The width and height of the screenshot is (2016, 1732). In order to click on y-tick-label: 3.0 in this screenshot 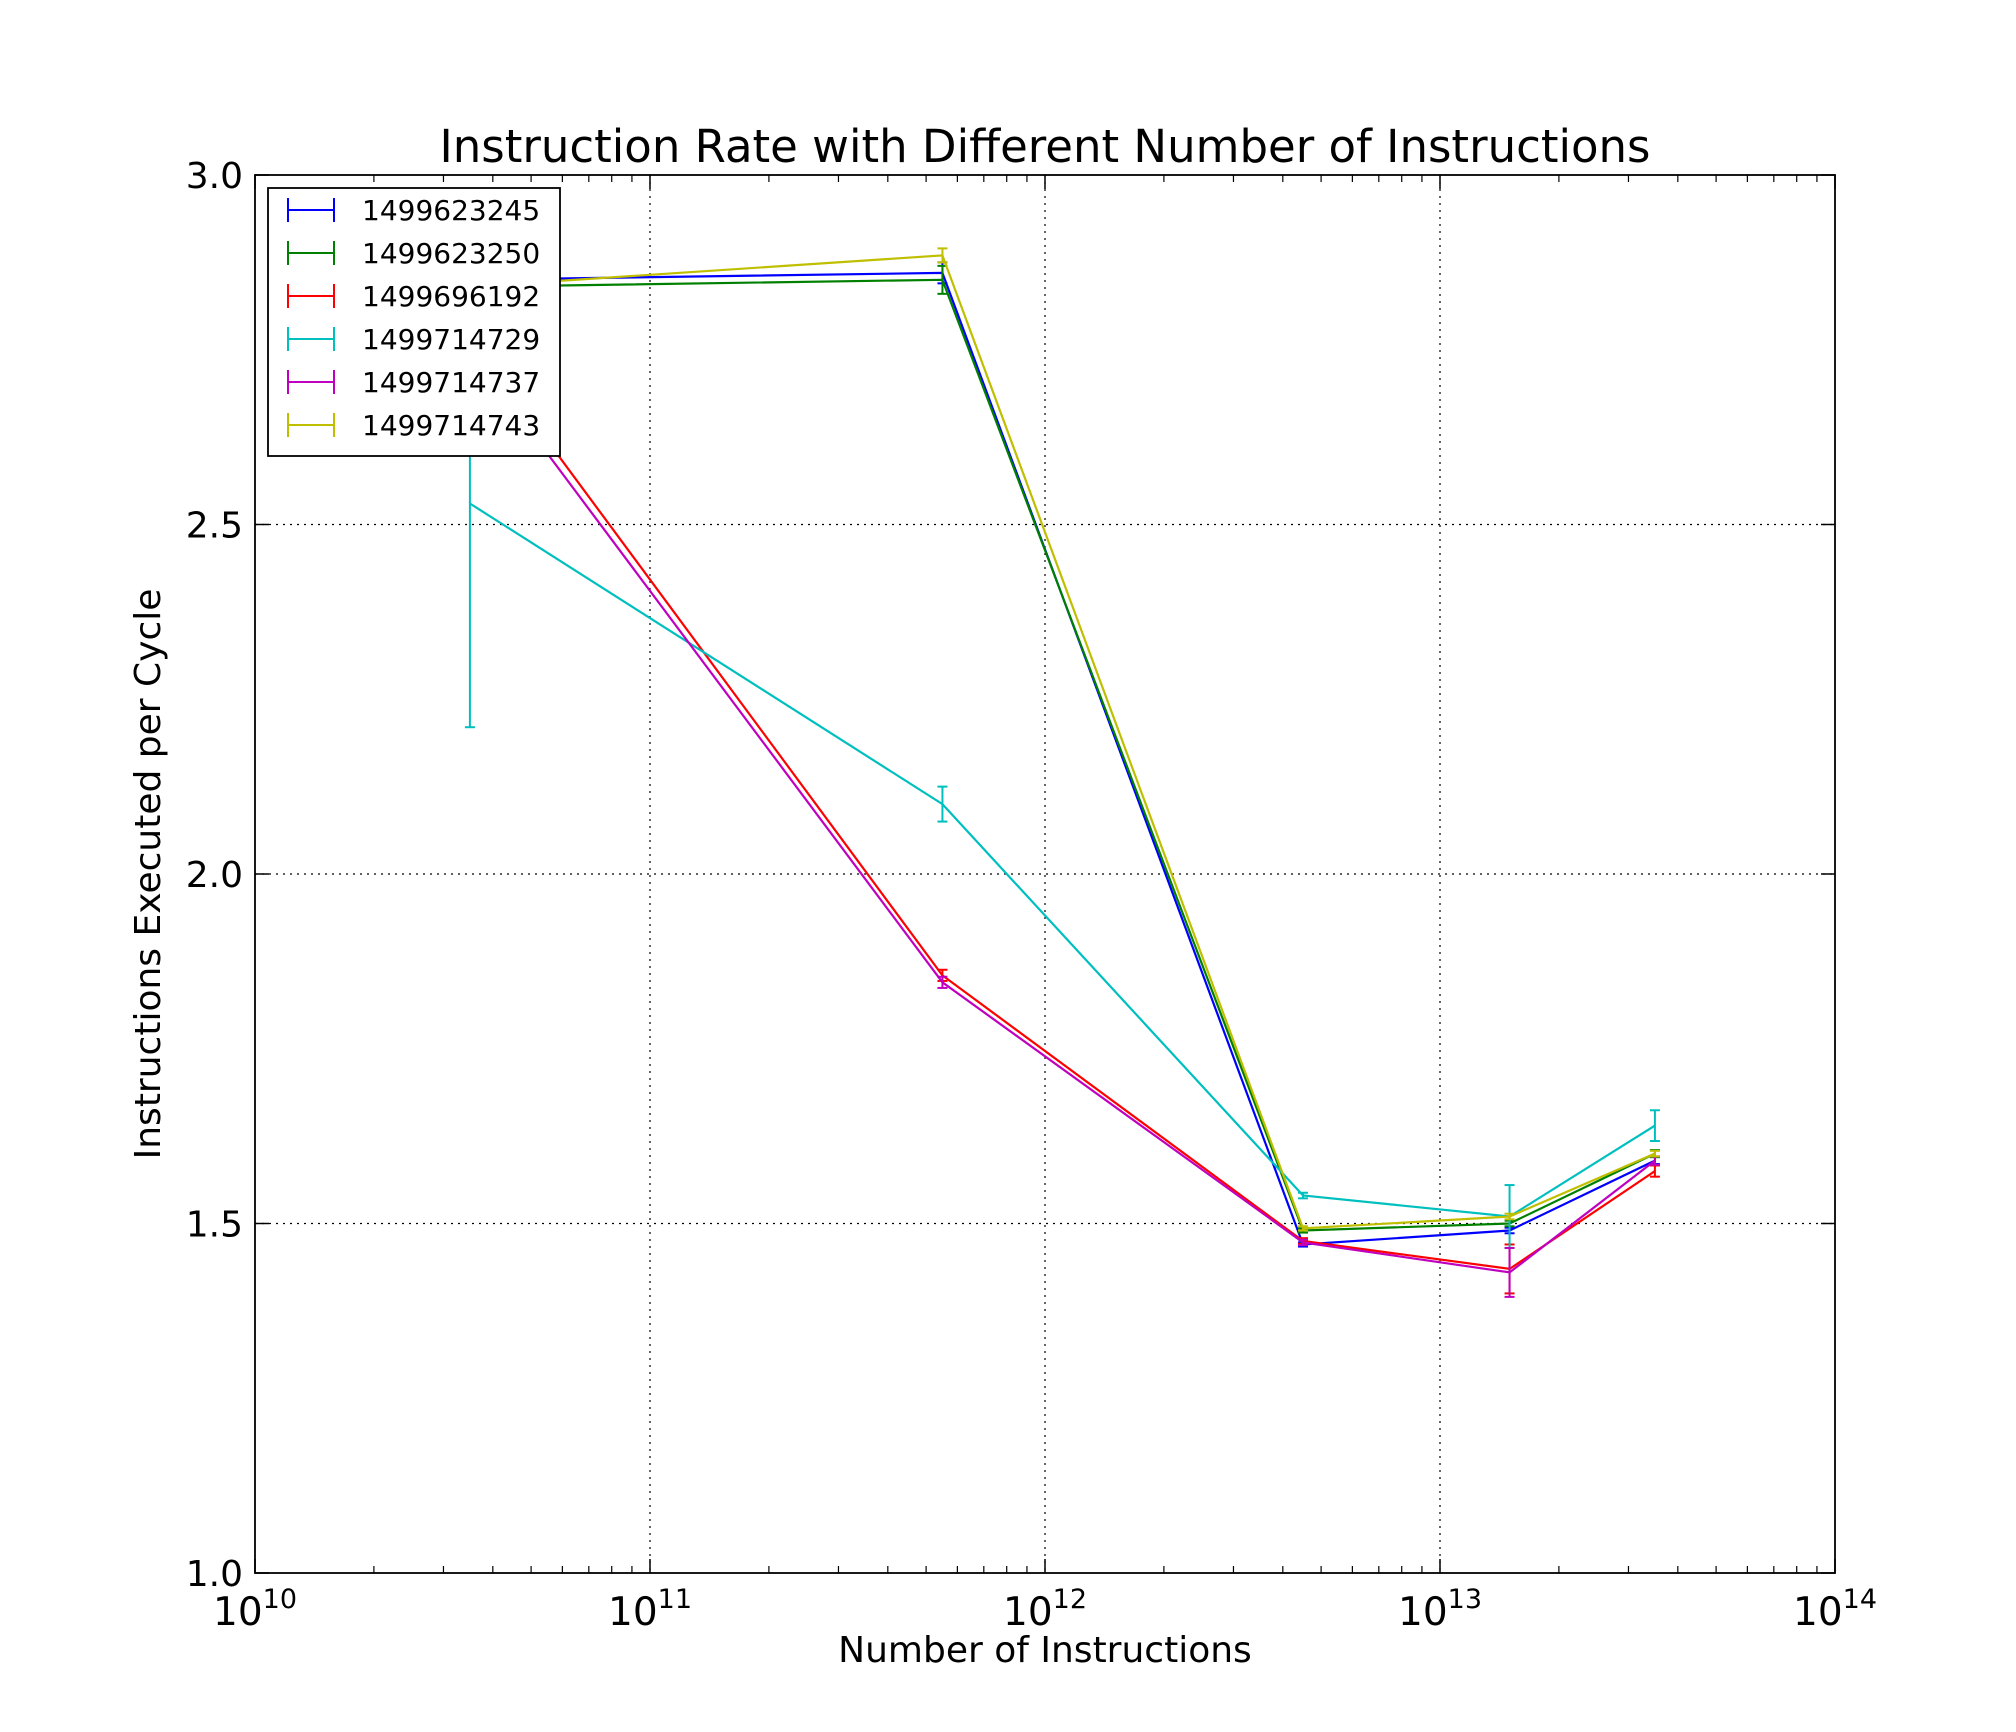, I will do `click(214, 176)`.